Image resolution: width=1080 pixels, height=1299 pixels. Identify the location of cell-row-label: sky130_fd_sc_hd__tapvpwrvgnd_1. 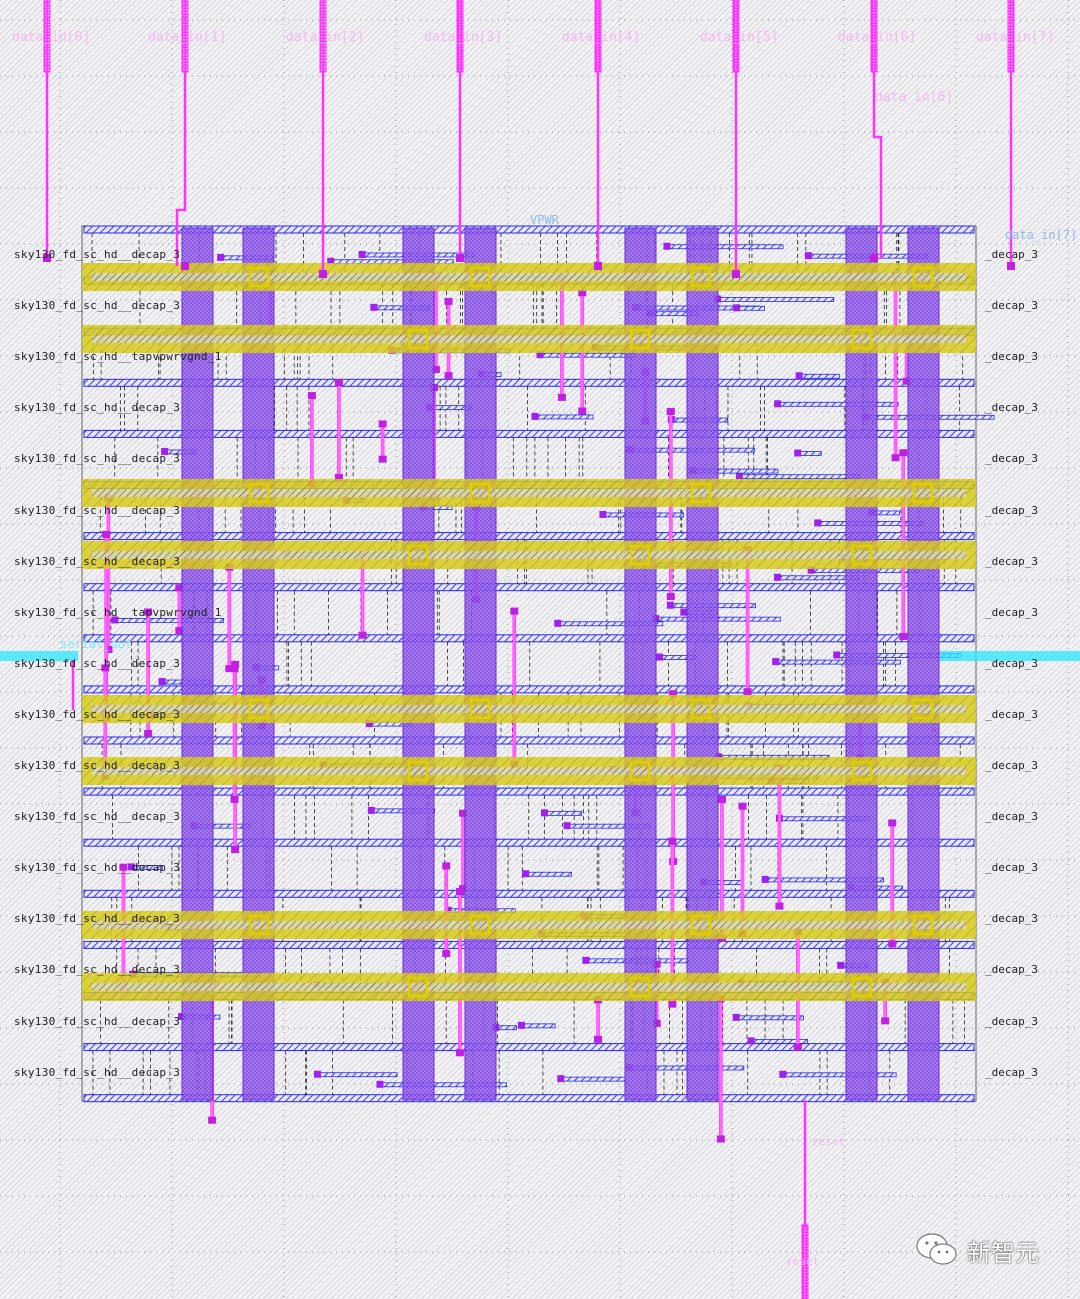
(118, 357).